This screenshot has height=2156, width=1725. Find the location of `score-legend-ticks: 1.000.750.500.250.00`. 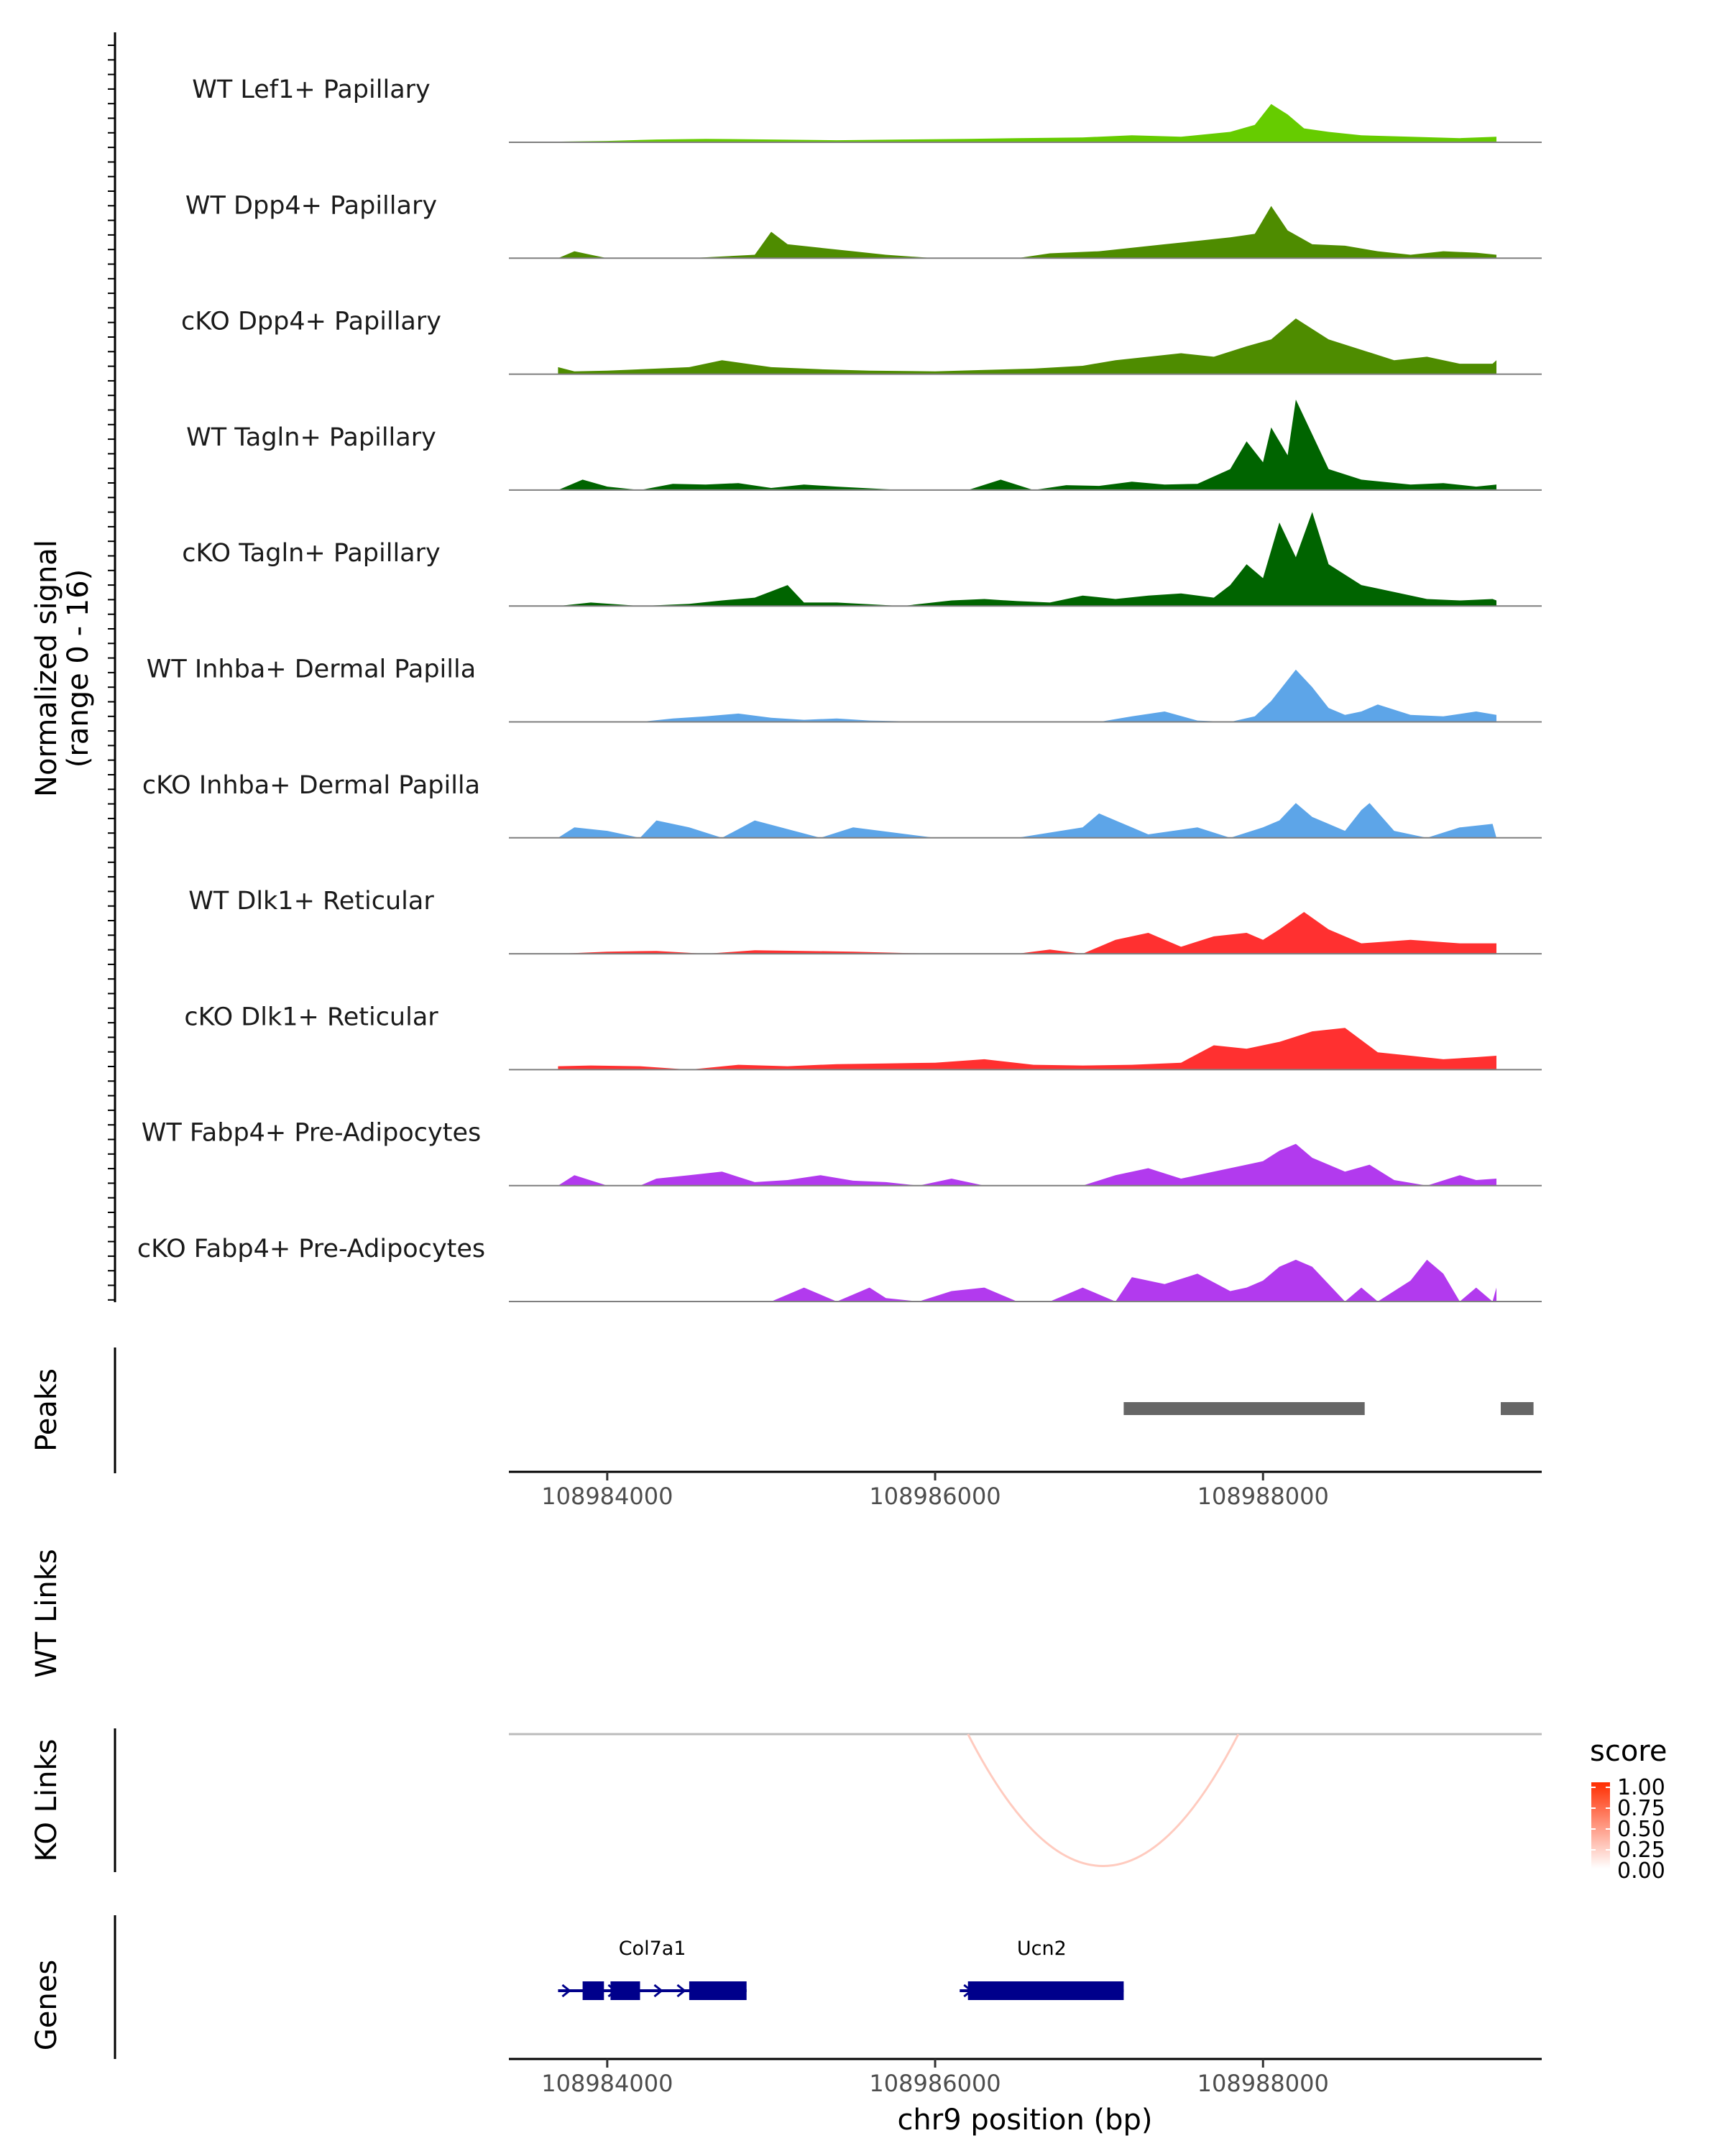

score-legend-ticks: 1.000.750.500.250.00 is located at coordinates (1628, 1830).